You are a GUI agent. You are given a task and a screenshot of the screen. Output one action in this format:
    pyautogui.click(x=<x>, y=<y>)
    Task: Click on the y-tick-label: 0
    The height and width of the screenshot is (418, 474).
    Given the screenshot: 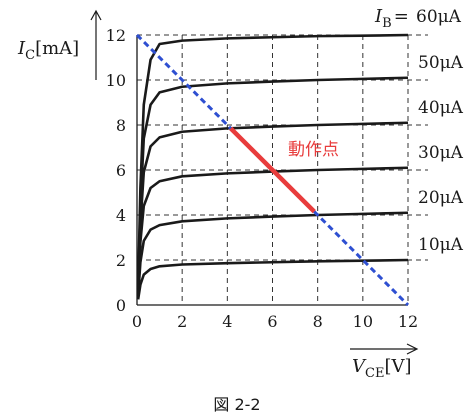 What is the action you would take?
    pyautogui.click(x=121, y=305)
    